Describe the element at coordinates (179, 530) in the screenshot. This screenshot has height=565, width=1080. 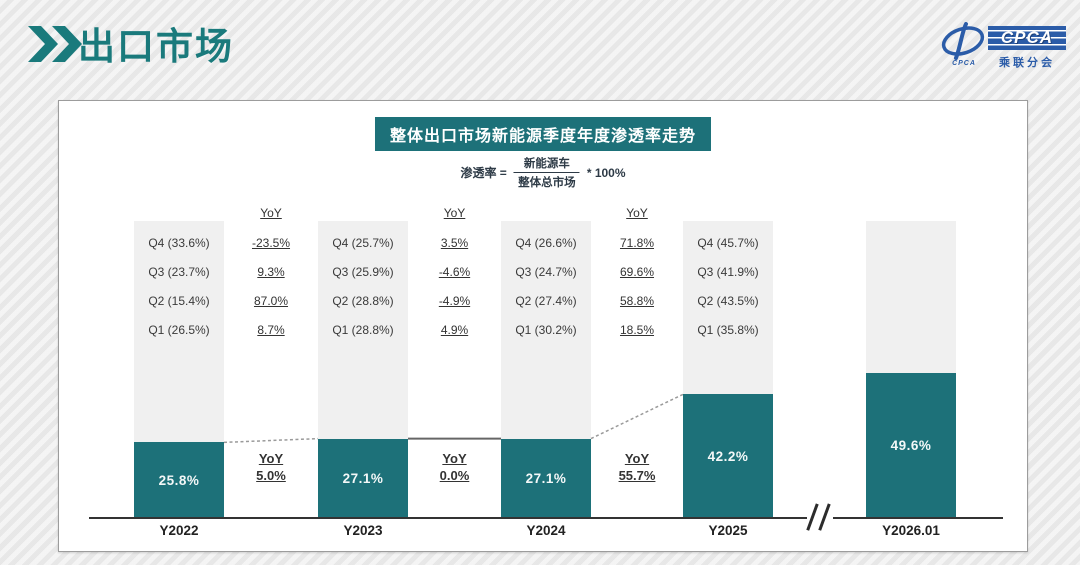
I see `x-axis-label-Y2022: Y2022` at that location.